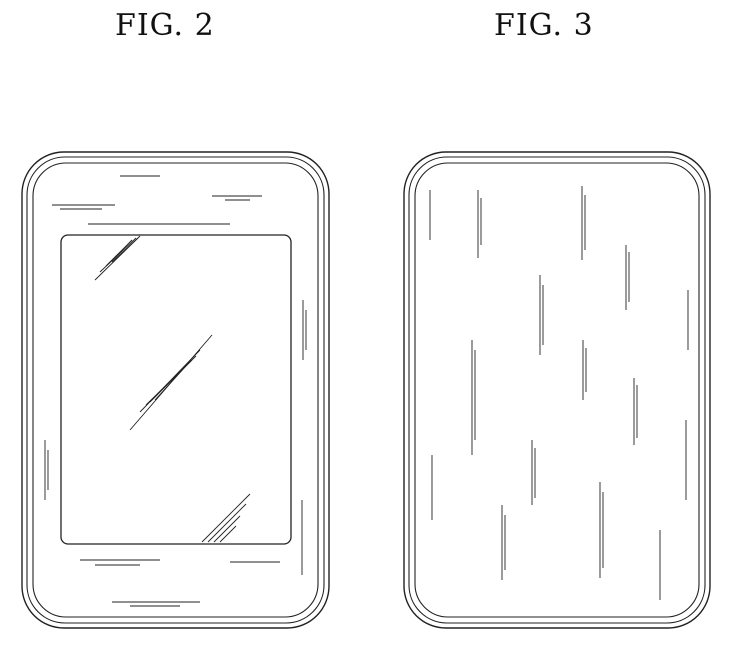 The image size is (738, 660). I want to click on surface-shading-bottom, so click(180, 583).